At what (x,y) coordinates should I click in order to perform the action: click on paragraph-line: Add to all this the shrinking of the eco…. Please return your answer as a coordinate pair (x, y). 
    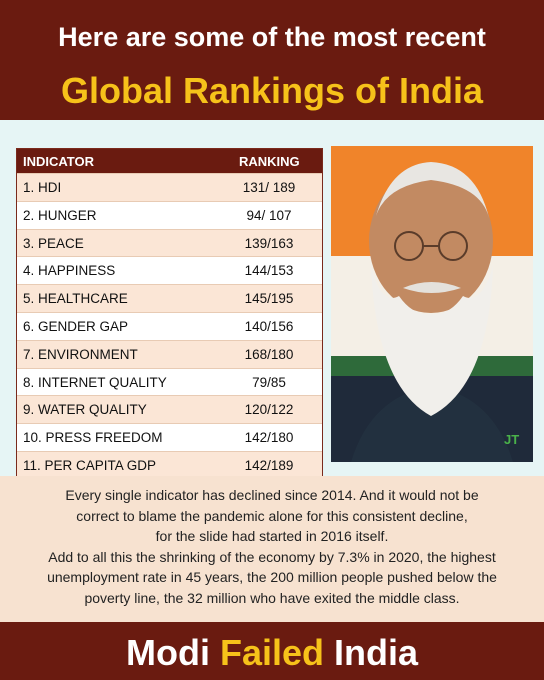
    Looking at the image, I should click on (272, 556).